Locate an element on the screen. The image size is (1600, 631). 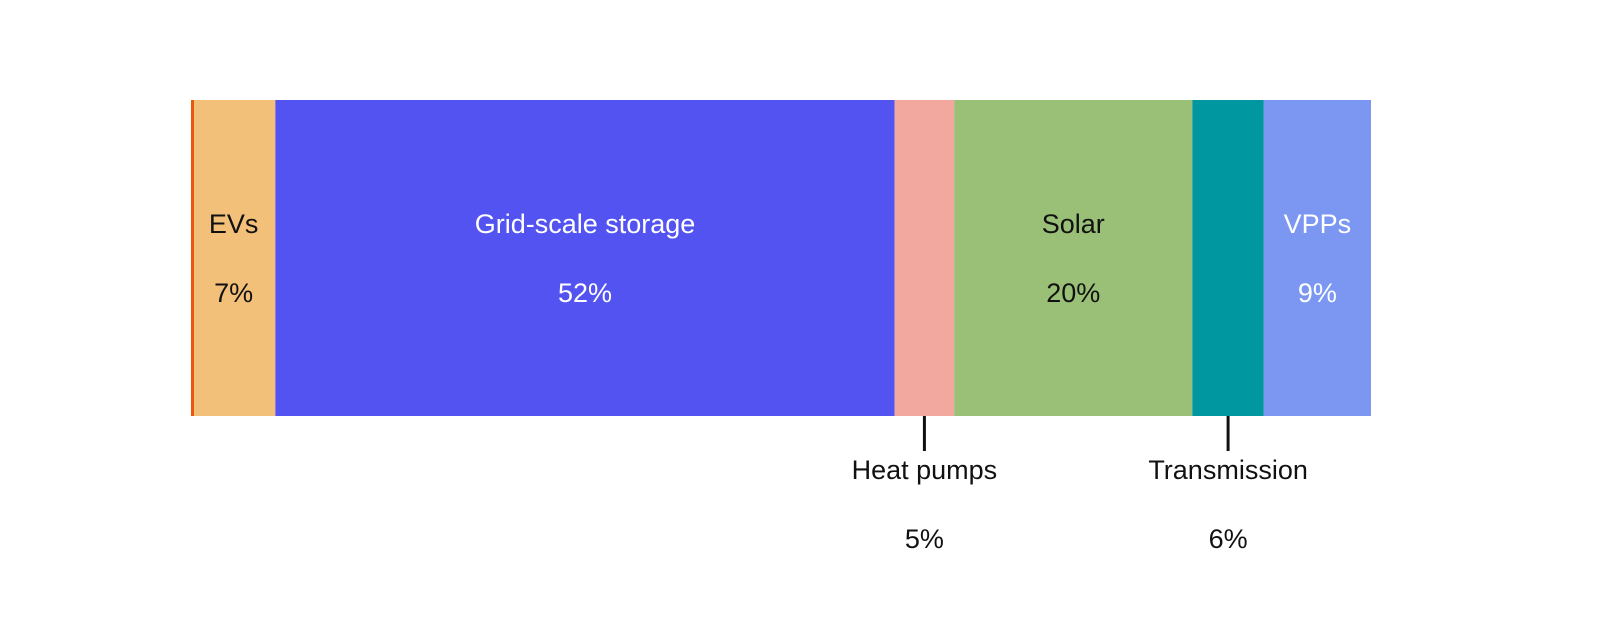
callout-value-transmission: 6% is located at coordinates (1228, 539).